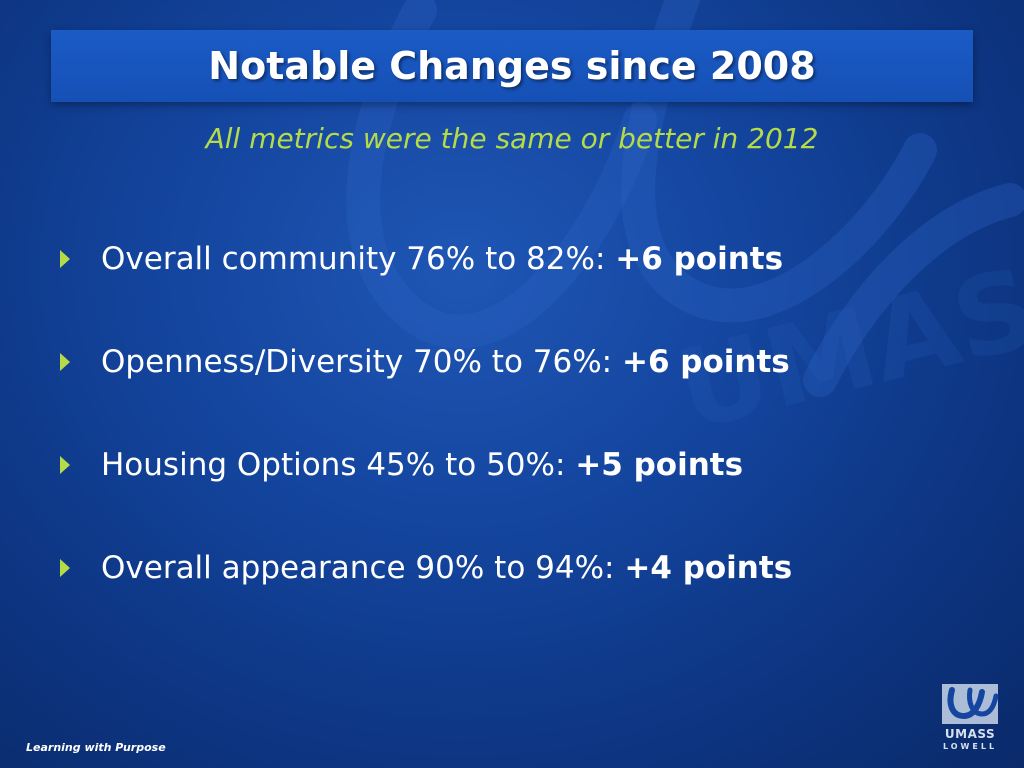 Image resolution: width=1024 pixels, height=768 pixels. I want to click on bullet-text: Overall community 76% to 82%: +6 points, so click(442, 259).